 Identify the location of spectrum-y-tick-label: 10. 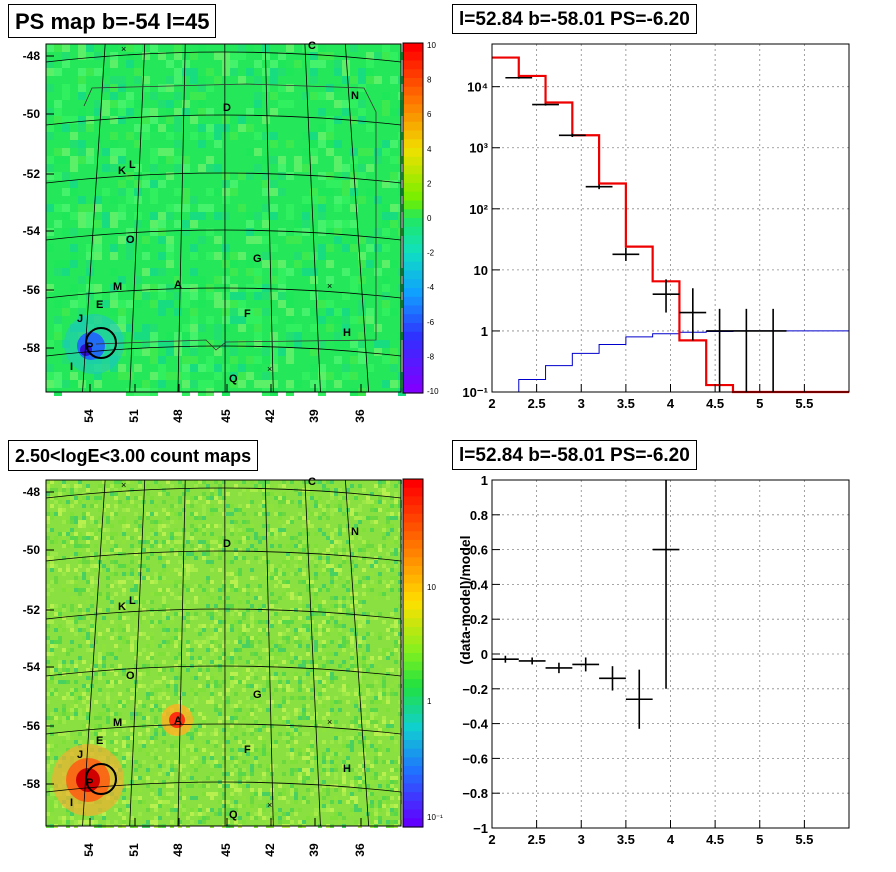
(481, 270).